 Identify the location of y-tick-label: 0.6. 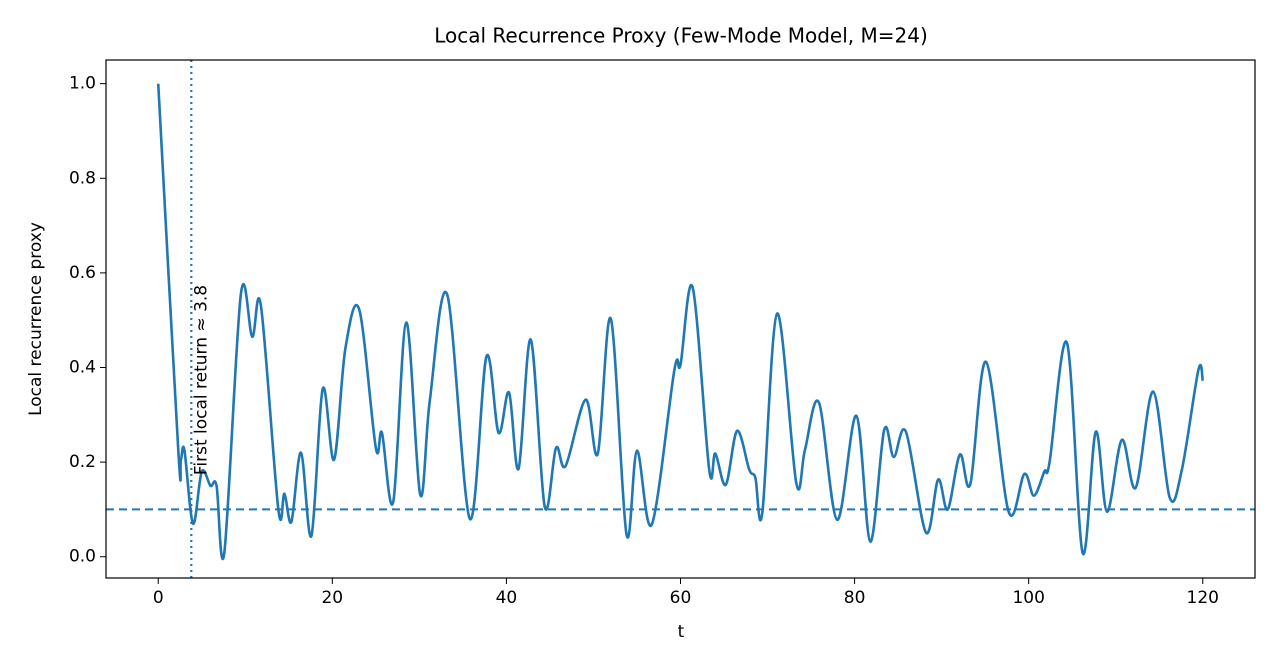
(82, 273).